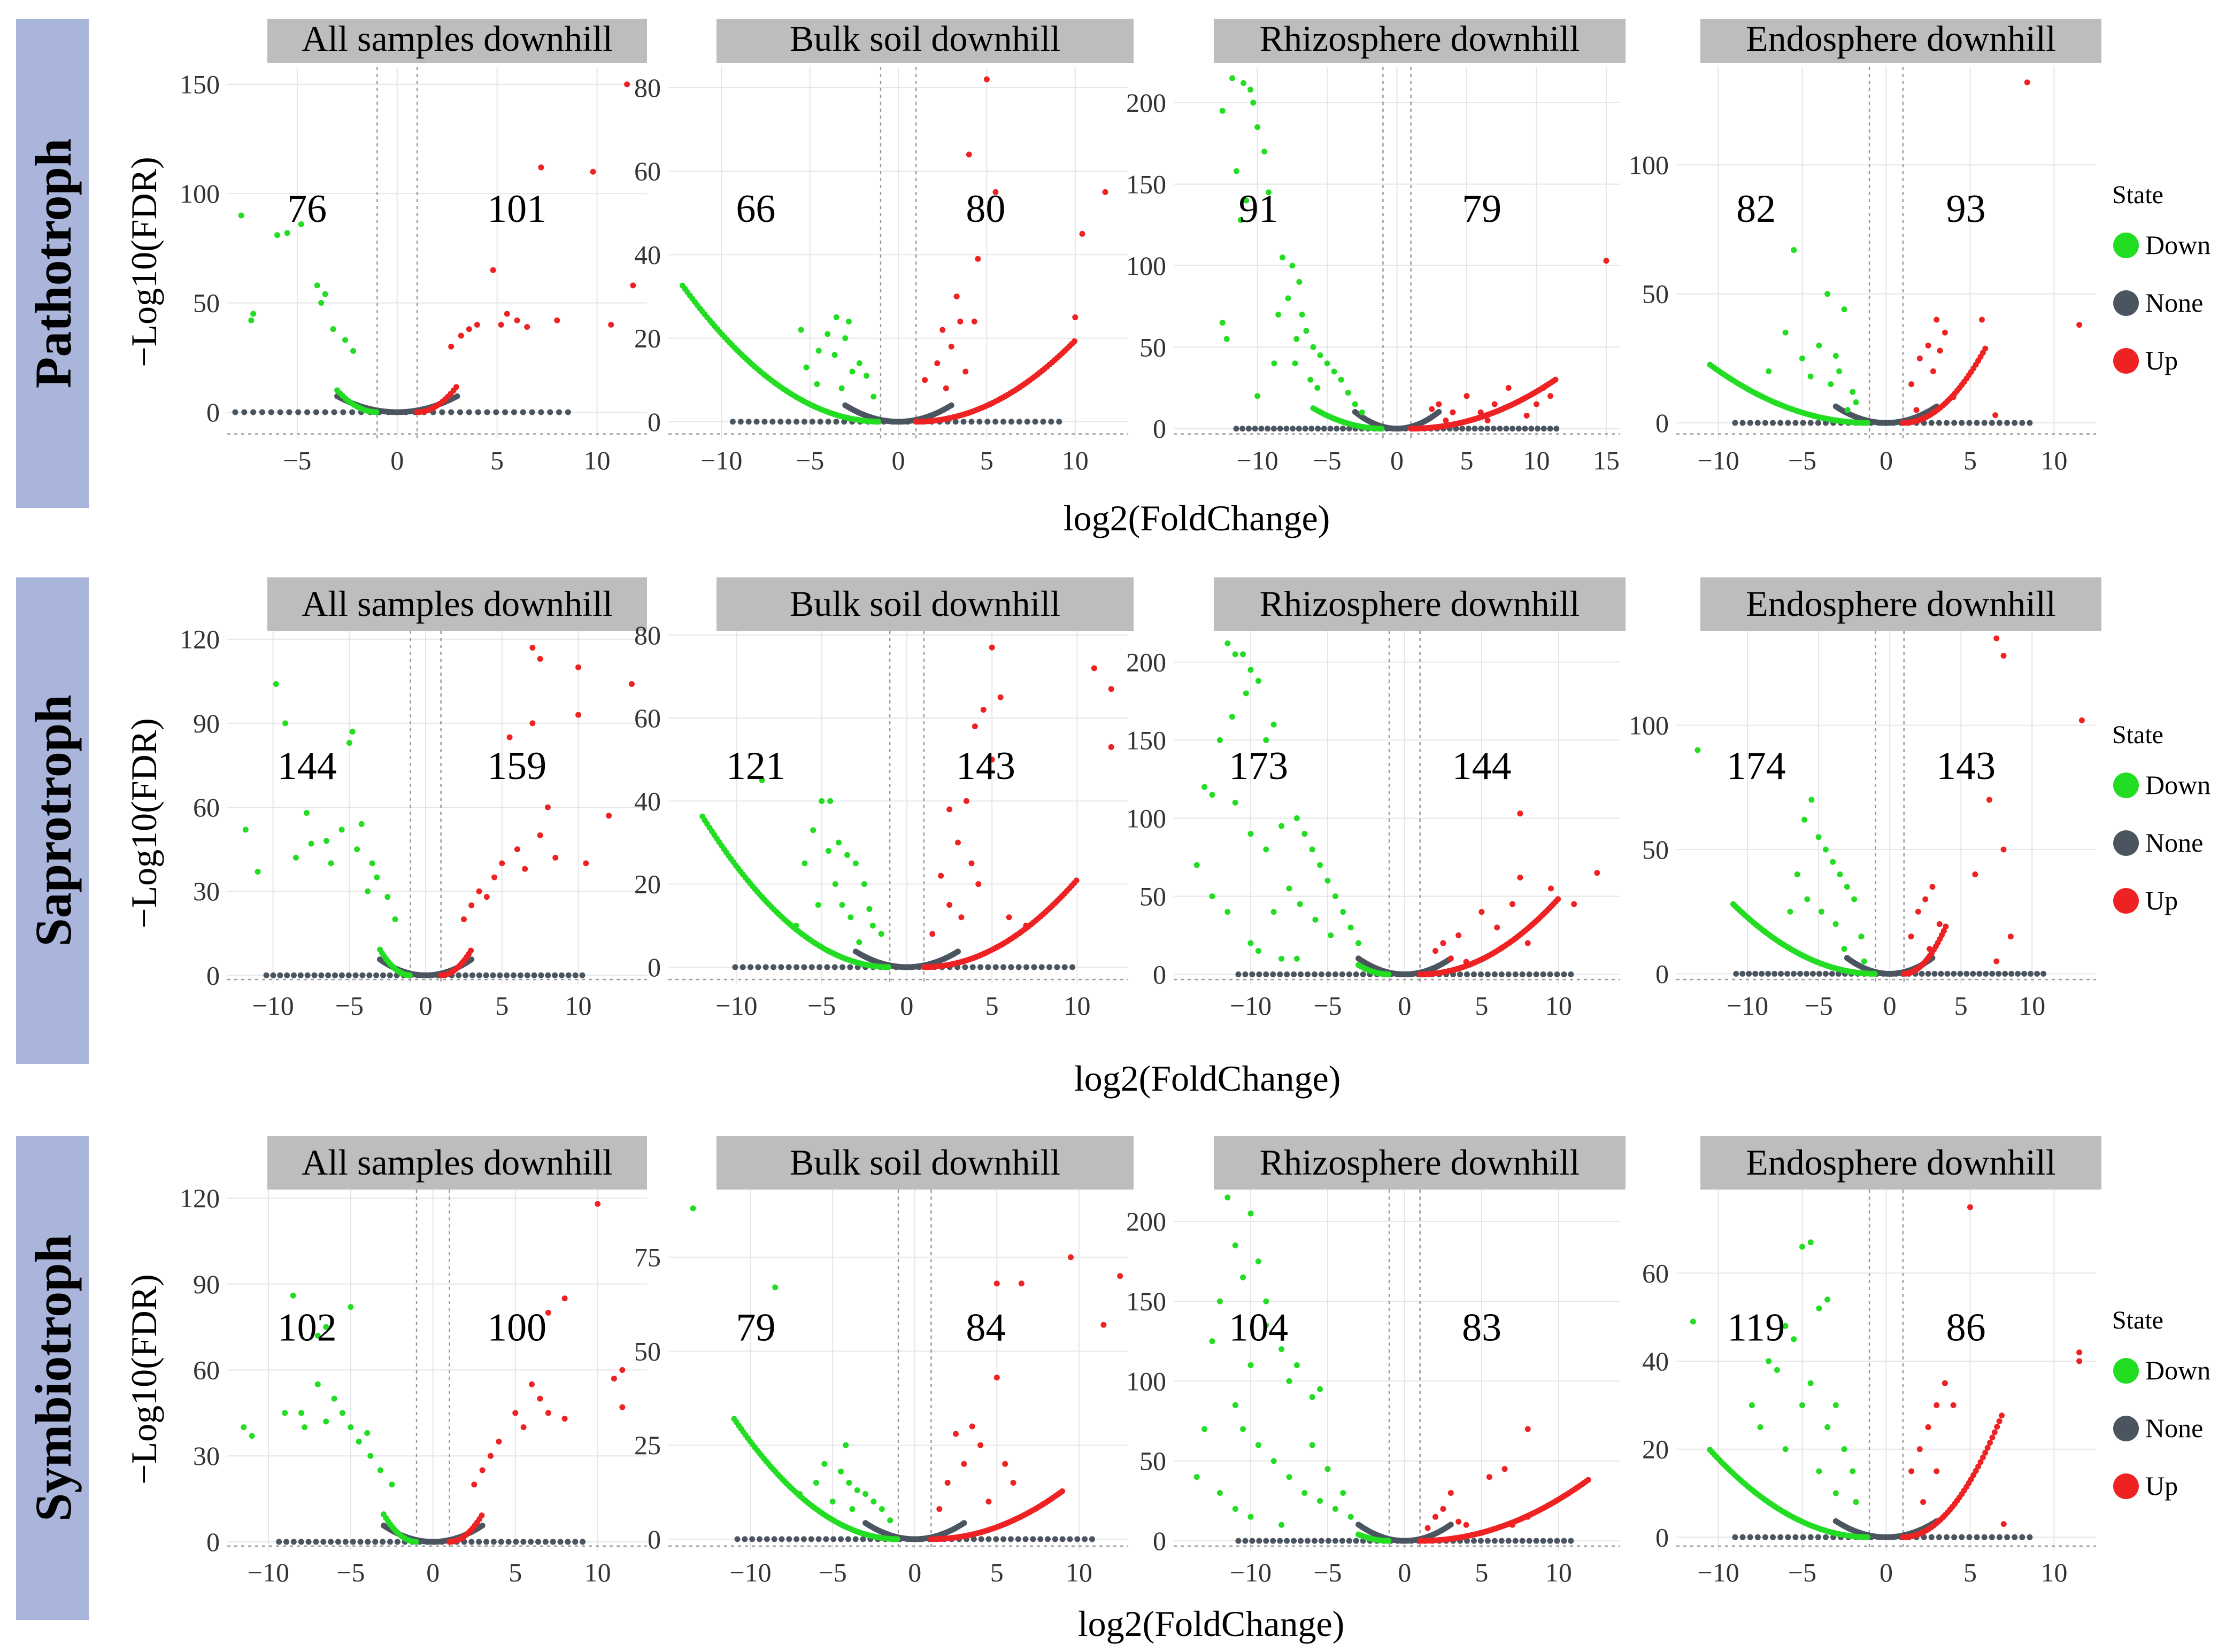 This screenshot has height=1652, width=2226. What do you see at coordinates (647, 1445) in the screenshot?
I see `y-tick-label: 25` at bounding box center [647, 1445].